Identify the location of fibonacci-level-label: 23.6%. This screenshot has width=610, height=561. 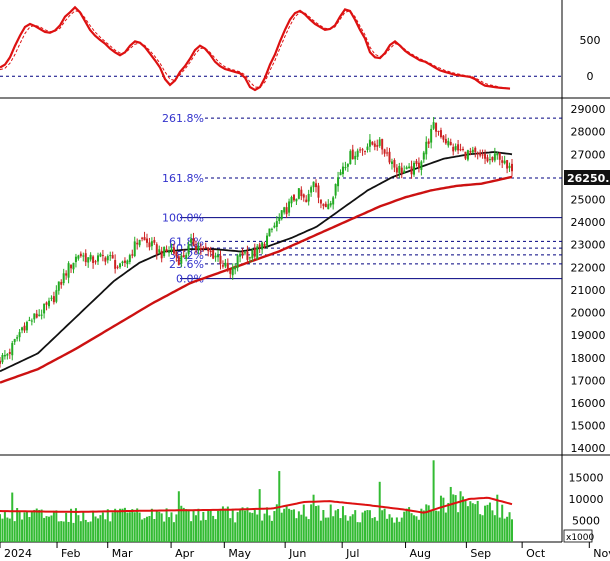
(186, 264).